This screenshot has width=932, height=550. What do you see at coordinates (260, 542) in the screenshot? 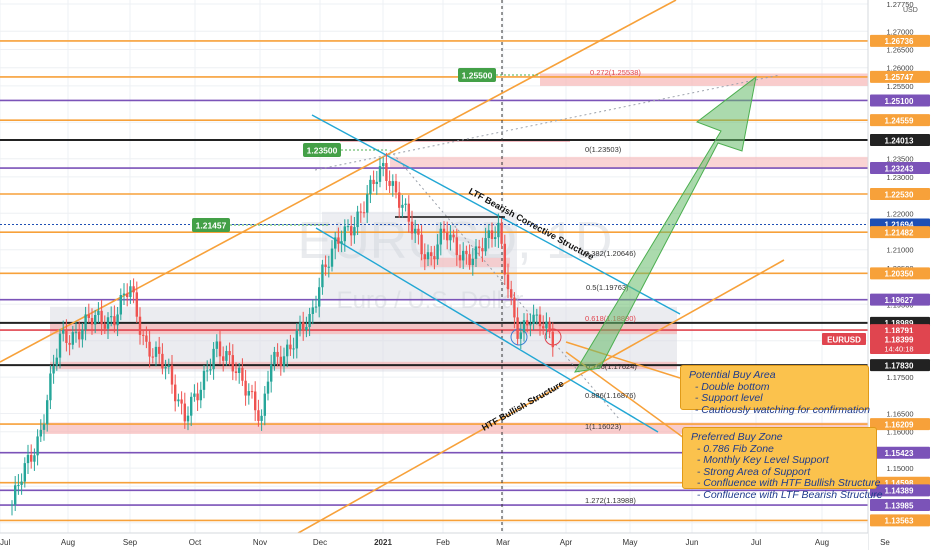
I see `time-tick-label: Nov` at bounding box center [260, 542].